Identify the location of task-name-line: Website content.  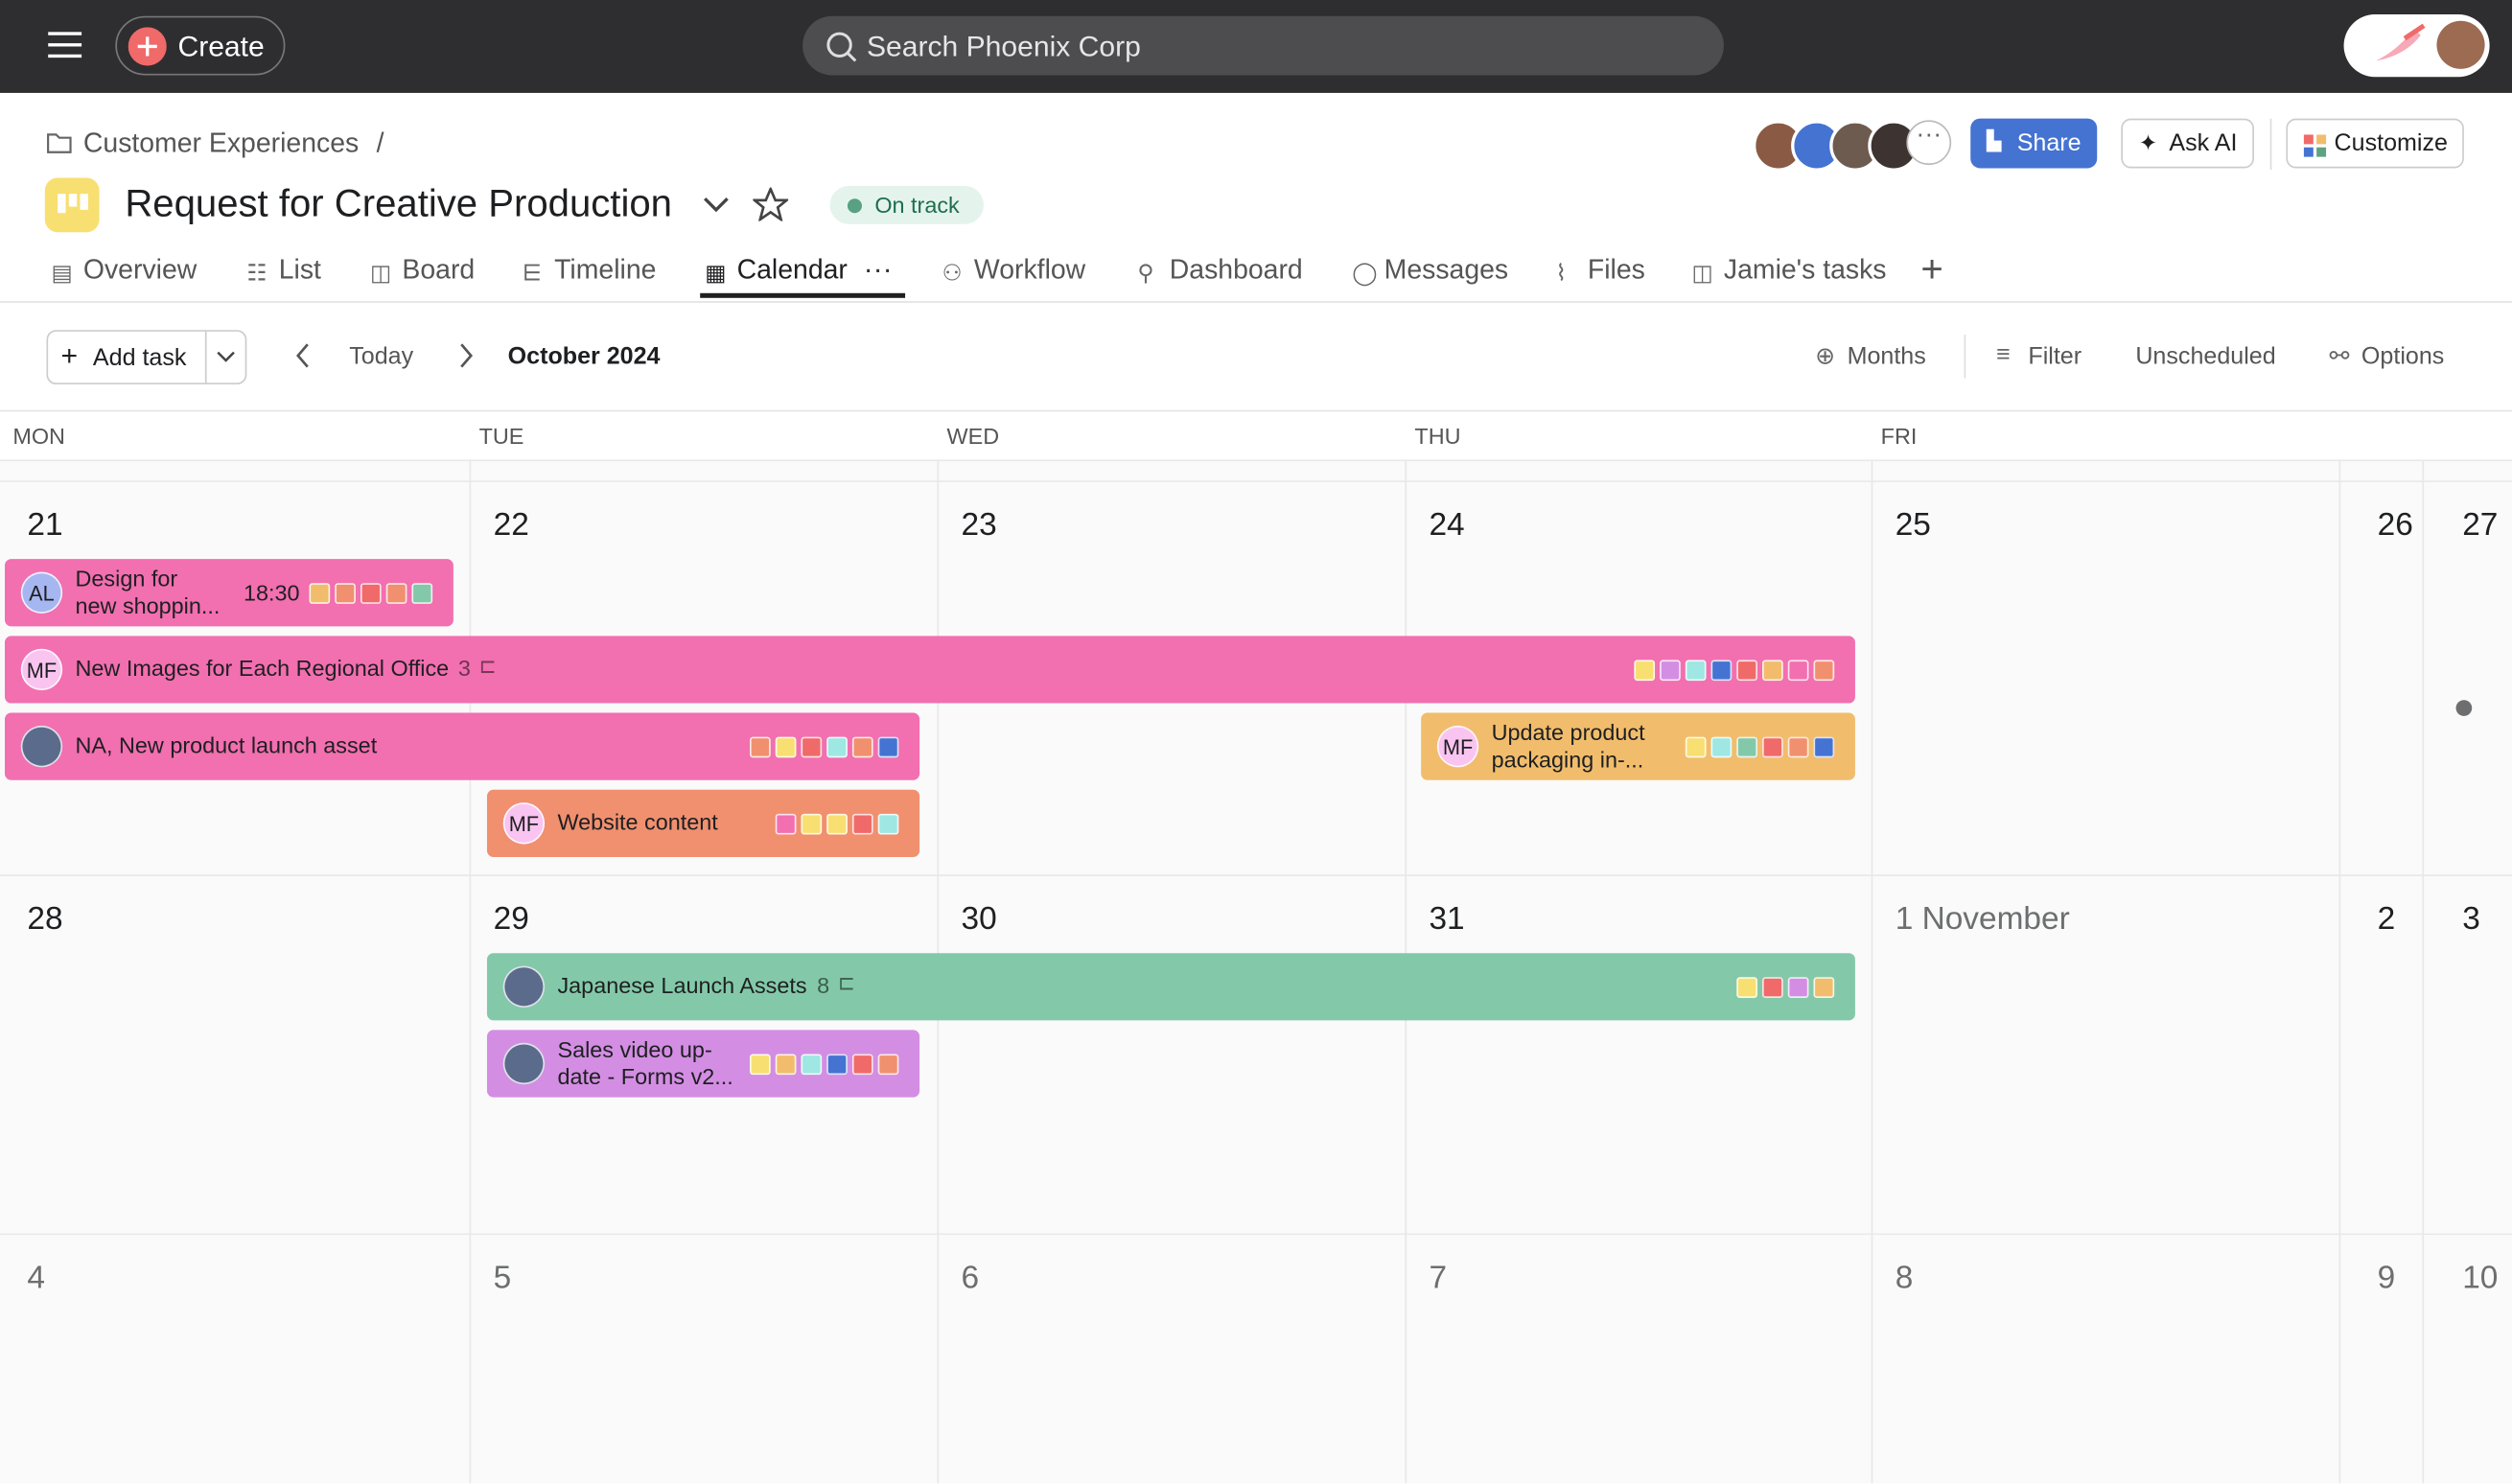
(637, 821).